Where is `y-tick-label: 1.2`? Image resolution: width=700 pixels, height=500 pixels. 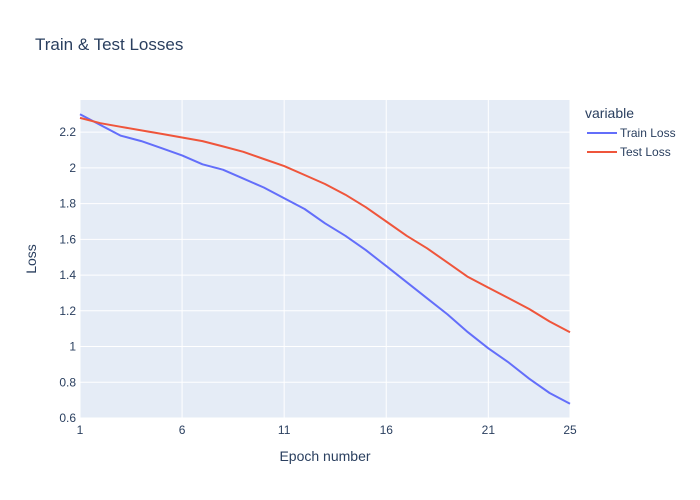 y-tick-label: 1.2 is located at coordinates (67, 311).